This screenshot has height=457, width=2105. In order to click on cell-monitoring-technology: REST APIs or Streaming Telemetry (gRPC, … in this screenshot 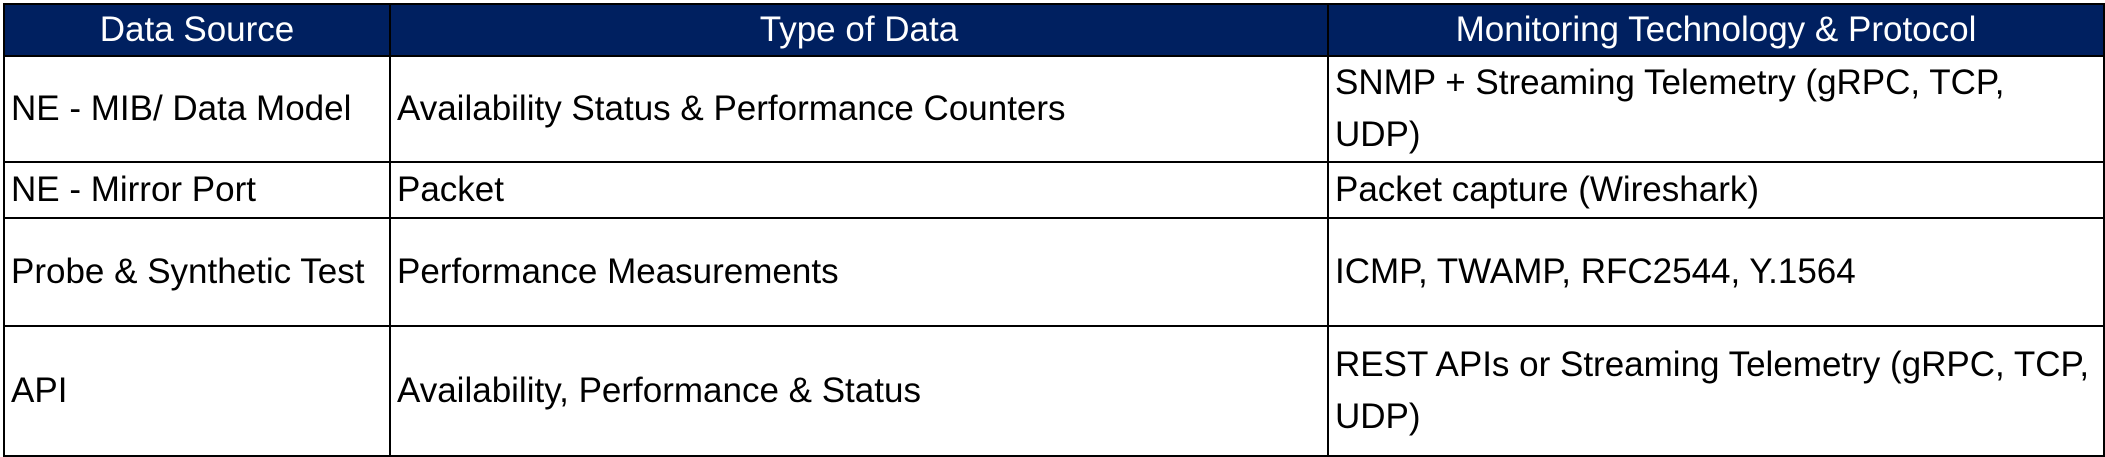, I will do `click(1716, 391)`.